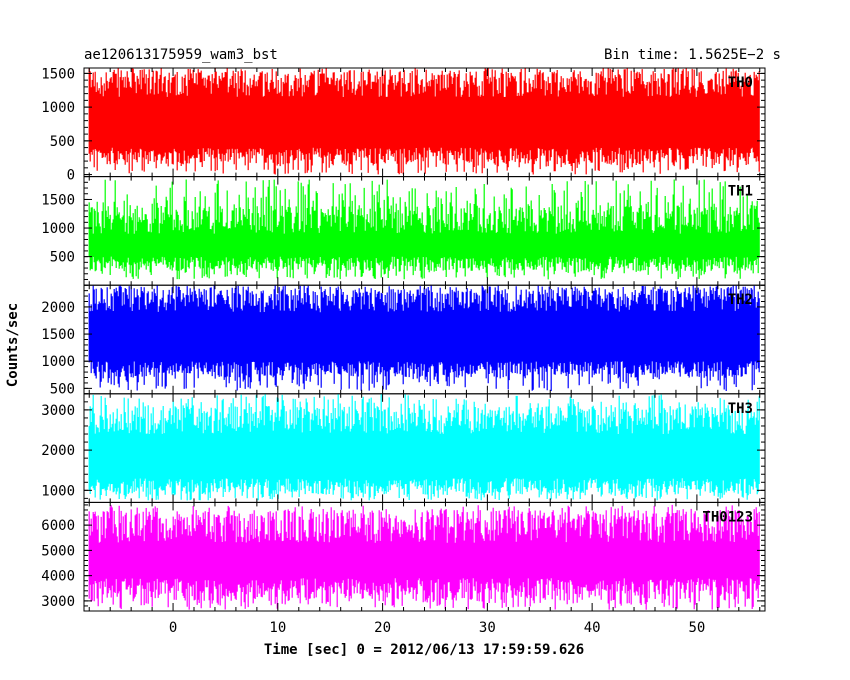  I want to click on panel-th3: TH3 1000 2000 3000, so click(403, 448).